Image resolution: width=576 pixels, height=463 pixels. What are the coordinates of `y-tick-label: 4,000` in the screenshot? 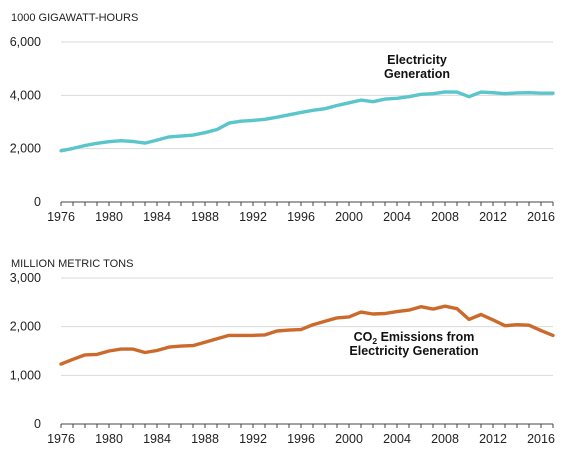 It's located at (25, 95).